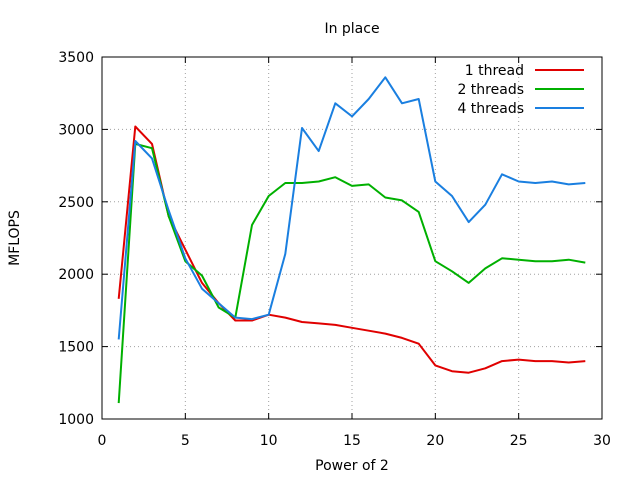 This screenshot has width=640, height=480. I want to click on x-tick-label: 20, so click(435, 441).